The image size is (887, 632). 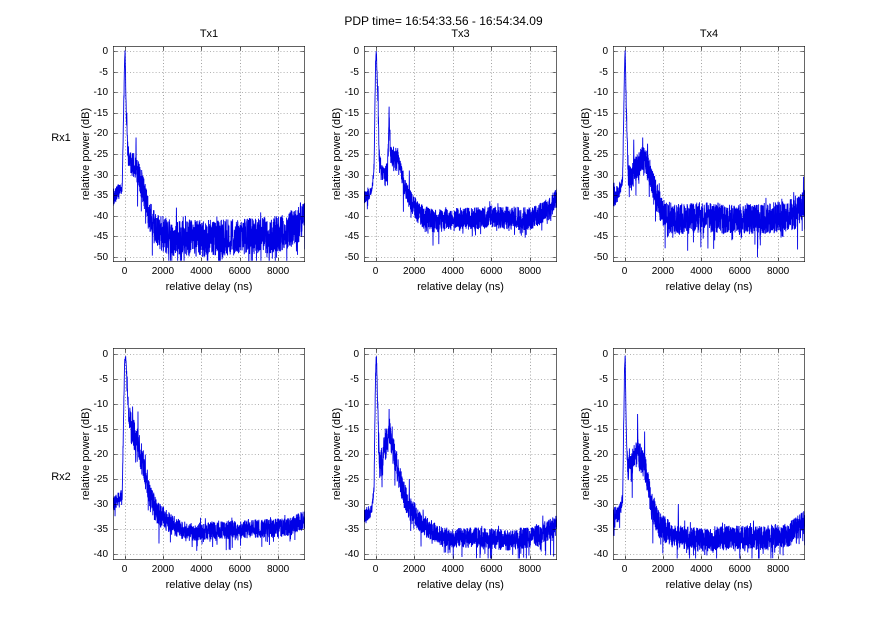 I want to click on subplot-title-rx1-tx3: Tx3, so click(x=460, y=34).